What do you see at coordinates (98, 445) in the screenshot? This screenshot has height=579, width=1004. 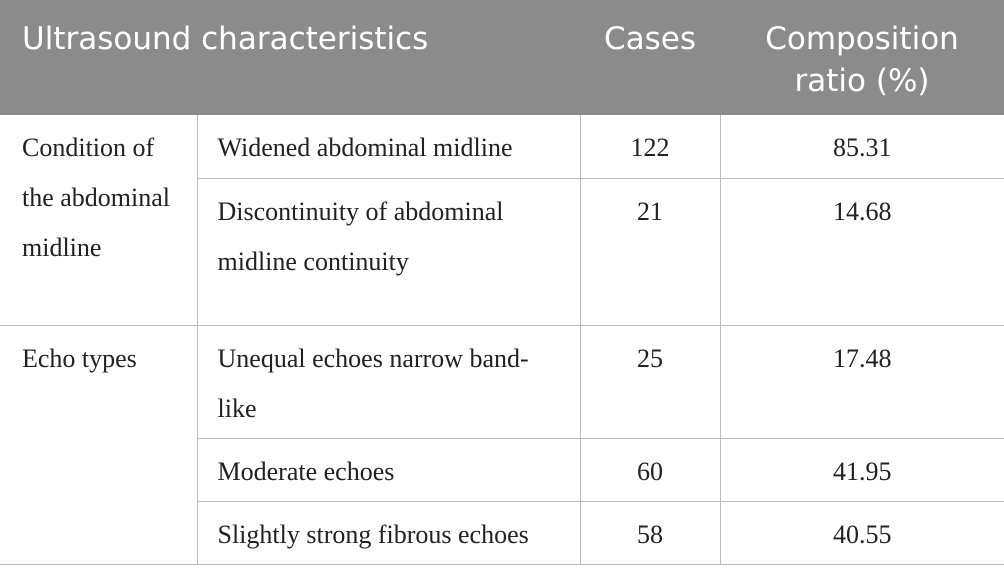 I see `group-label: Echo types` at bounding box center [98, 445].